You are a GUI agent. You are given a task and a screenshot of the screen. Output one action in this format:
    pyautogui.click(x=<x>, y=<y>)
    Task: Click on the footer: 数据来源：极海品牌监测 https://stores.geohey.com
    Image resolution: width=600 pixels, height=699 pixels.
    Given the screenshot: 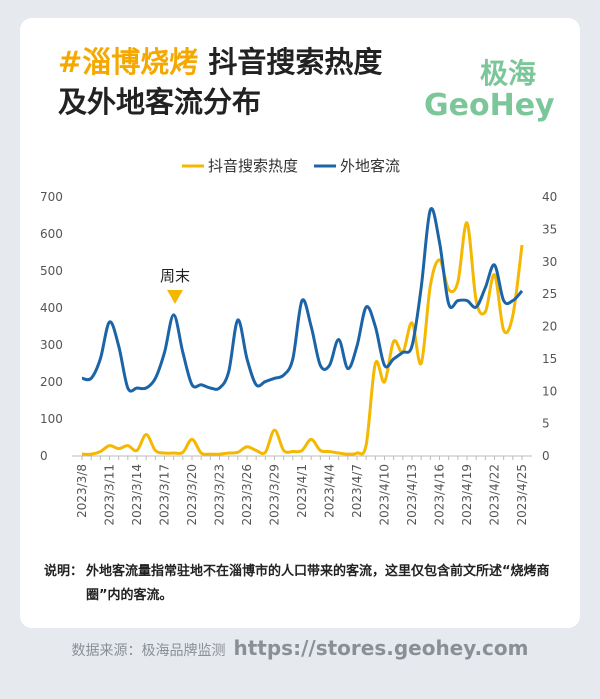 What is the action you would take?
    pyautogui.click(x=300, y=648)
    